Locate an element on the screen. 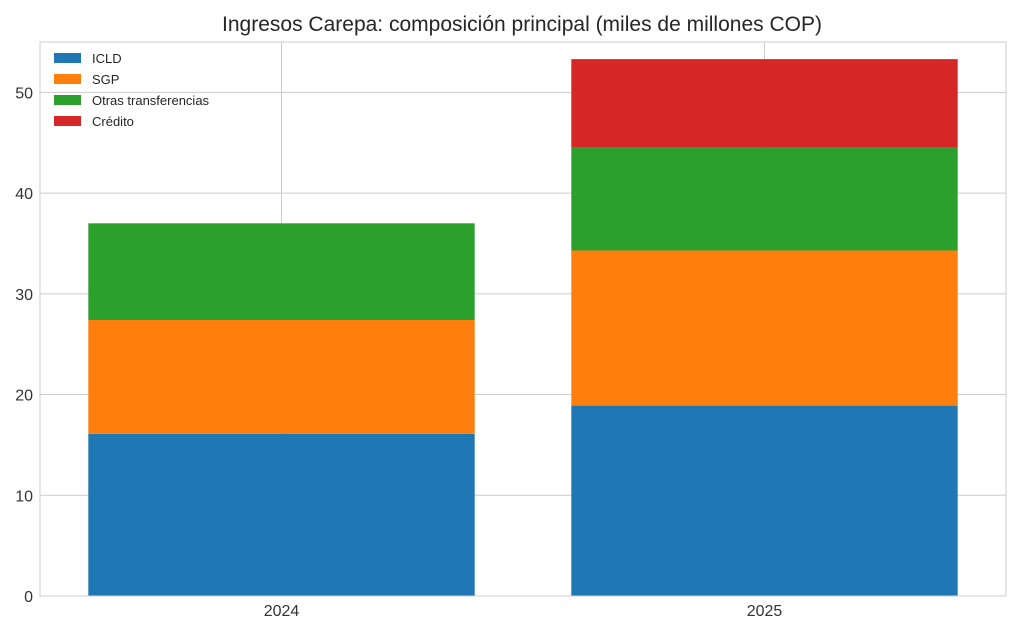 This screenshot has width=1024, height=633. legend-label: Otras transferencias is located at coordinates (151, 100).